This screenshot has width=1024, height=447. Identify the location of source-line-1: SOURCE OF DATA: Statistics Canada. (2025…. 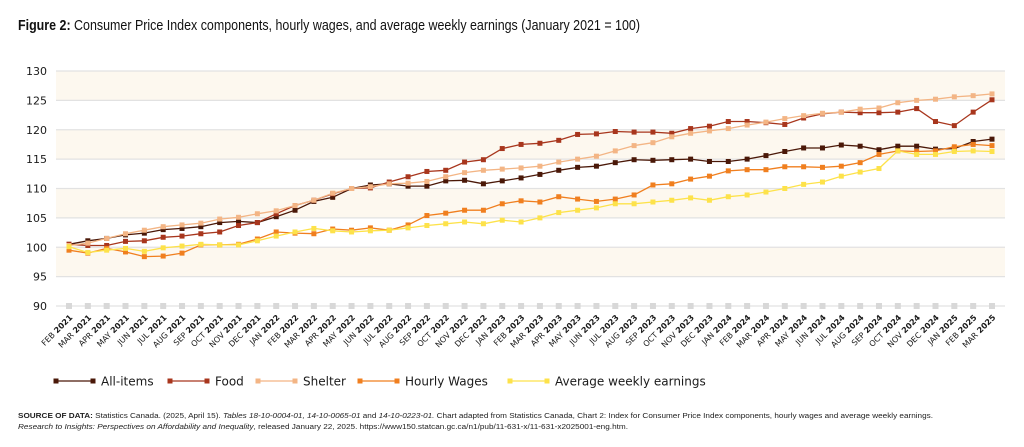
(475, 416).